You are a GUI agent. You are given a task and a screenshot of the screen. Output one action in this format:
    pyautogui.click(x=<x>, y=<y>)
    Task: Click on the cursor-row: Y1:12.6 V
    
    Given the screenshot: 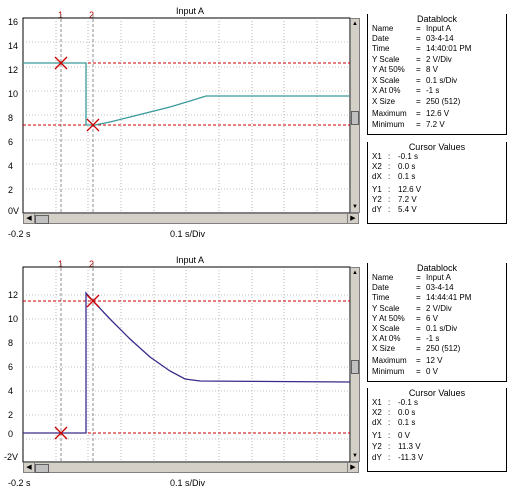 What is the action you would take?
    pyautogui.click(x=397, y=189)
    